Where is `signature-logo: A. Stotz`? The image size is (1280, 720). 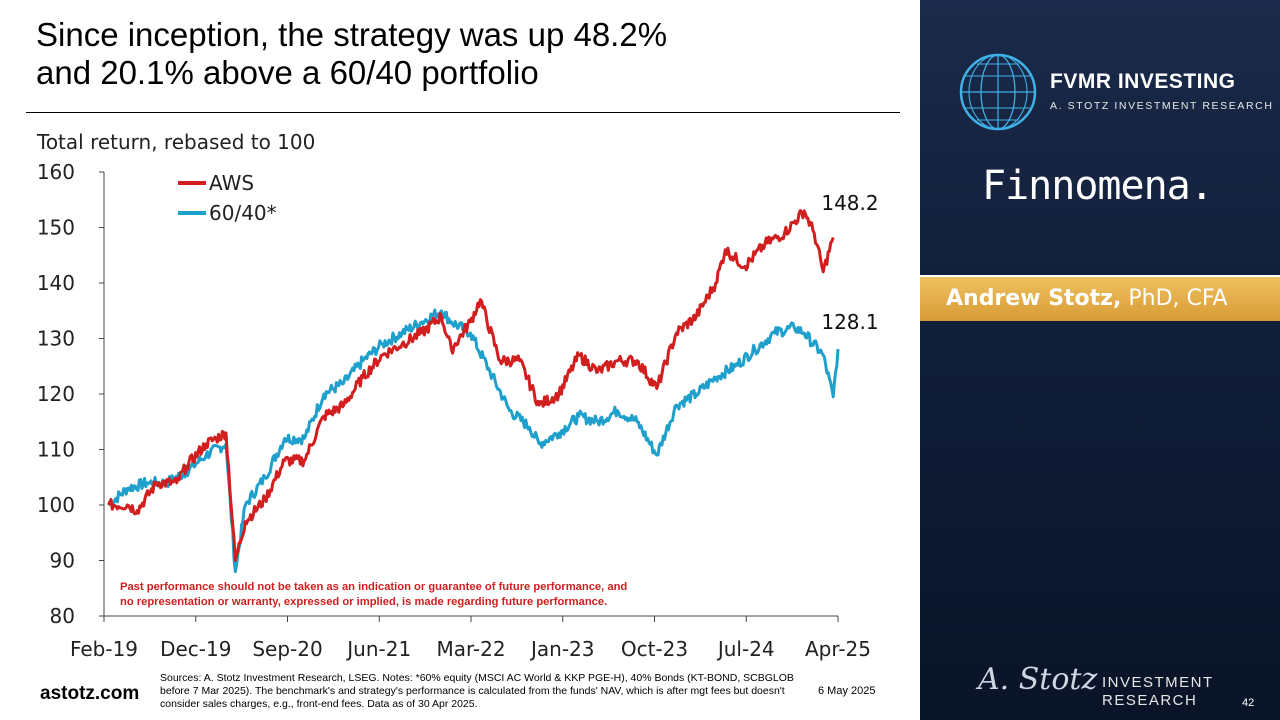
signature-logo: A. Stotz is located at coordinates (1038, 679).